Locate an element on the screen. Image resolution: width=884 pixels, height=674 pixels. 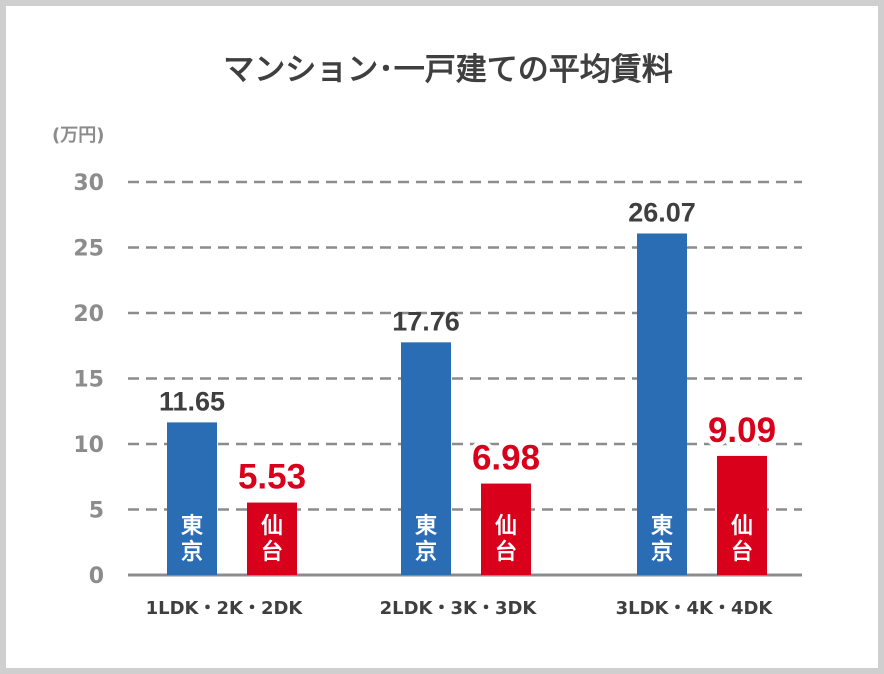
x-tick-label: 3LDK・4K・4DK is located at coordinates (695, 608).